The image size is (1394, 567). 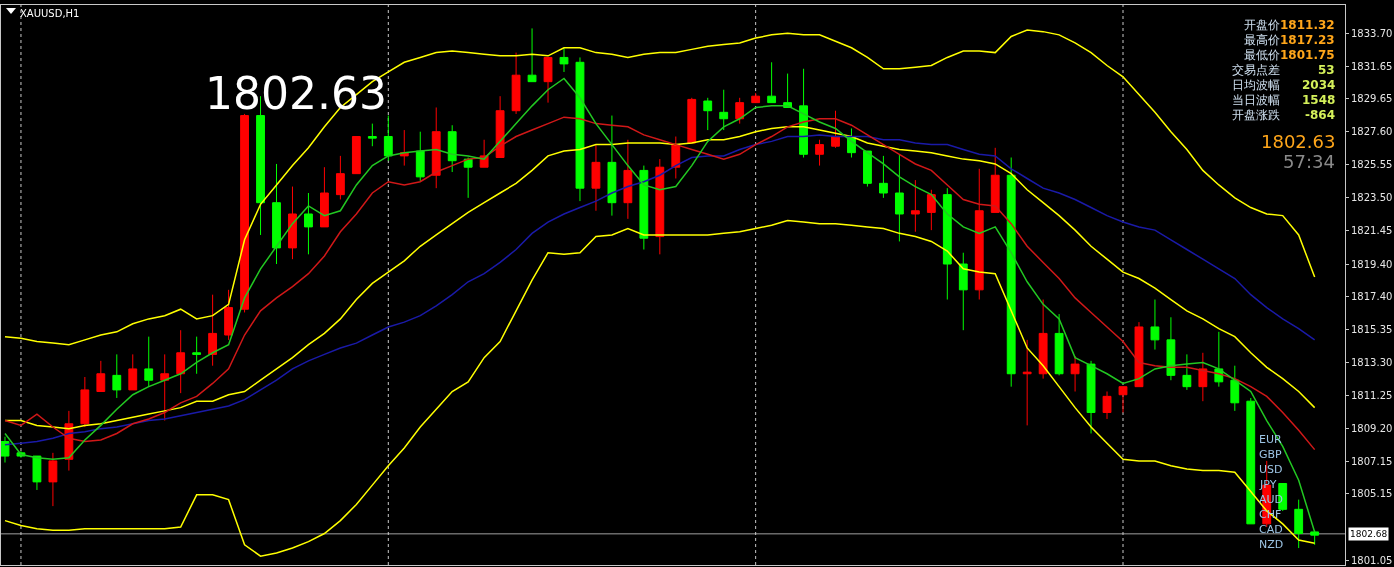 What do you see at coordinates (50, 13) in the screenshot?
I see `chart-title: XAUUSD,H1` at bounding box center [50, 13].